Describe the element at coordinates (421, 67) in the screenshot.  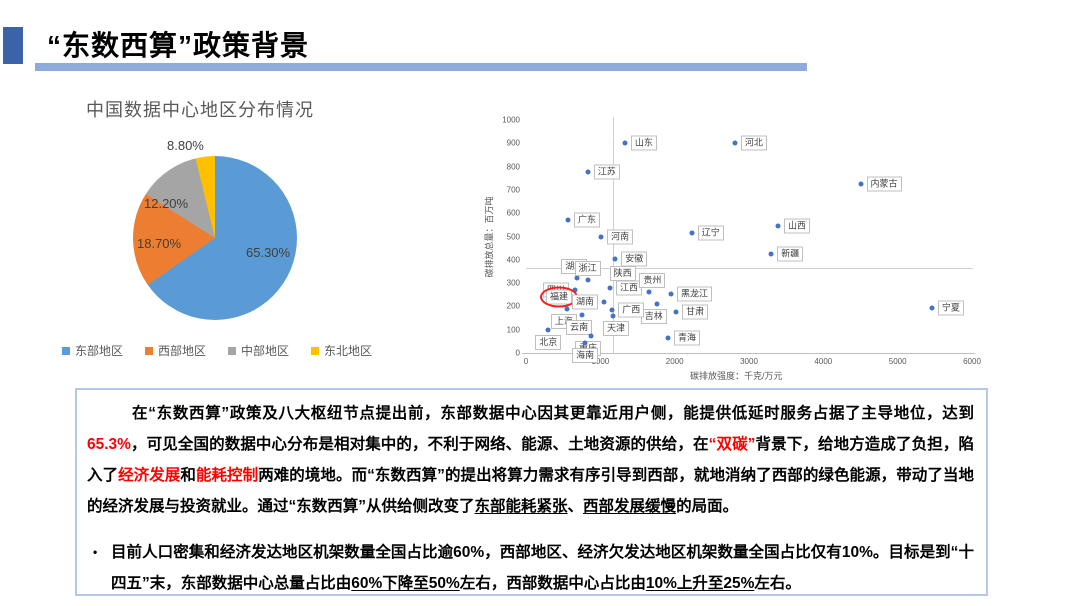
I see `title-underline-bar` at that location.